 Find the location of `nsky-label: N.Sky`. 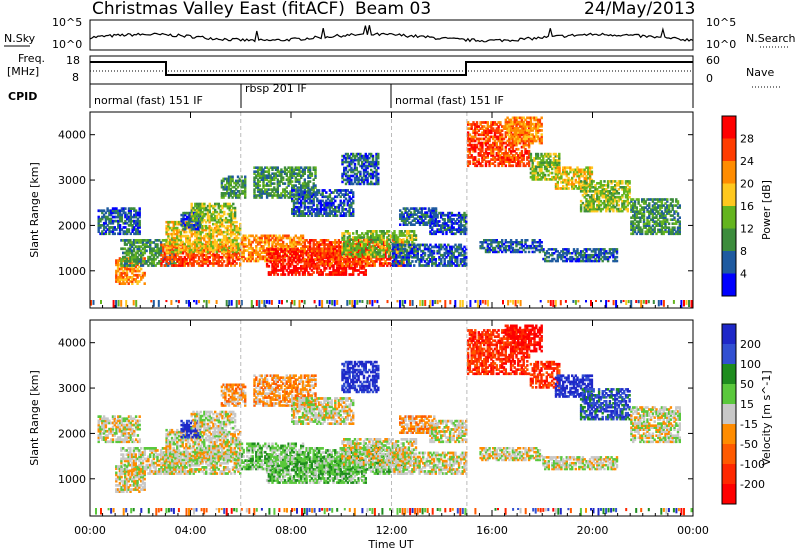

nsky-label: N.Sky is located at coordinates (20, 38).